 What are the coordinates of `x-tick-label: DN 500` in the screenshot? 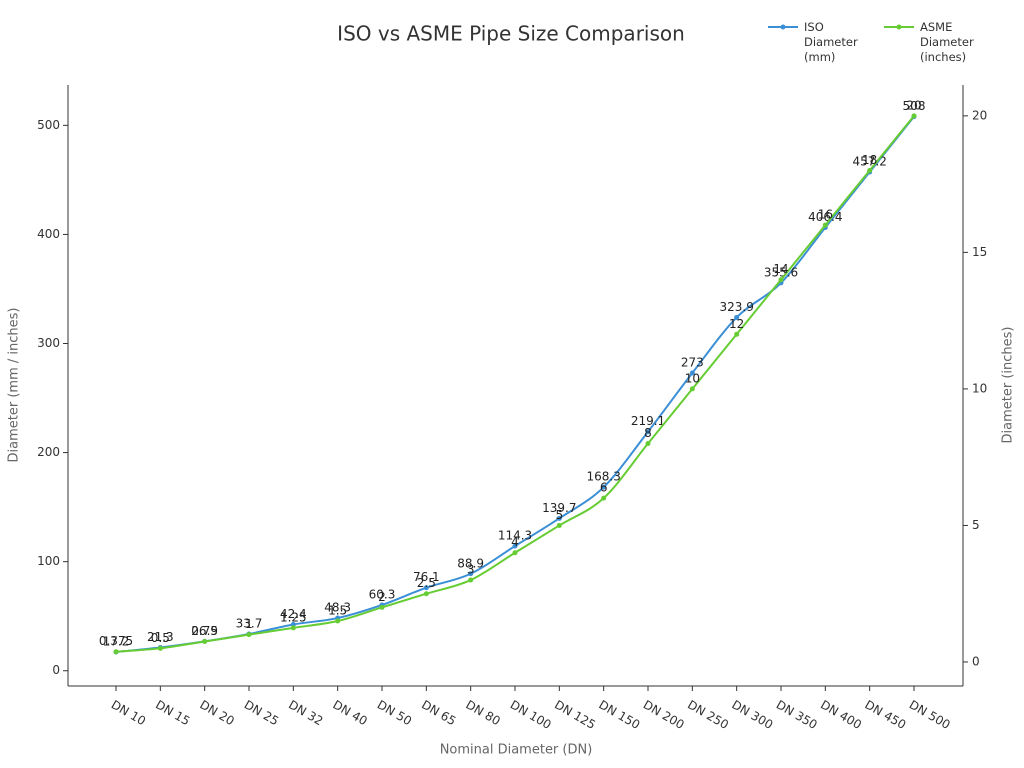 It's located at (930, 715).